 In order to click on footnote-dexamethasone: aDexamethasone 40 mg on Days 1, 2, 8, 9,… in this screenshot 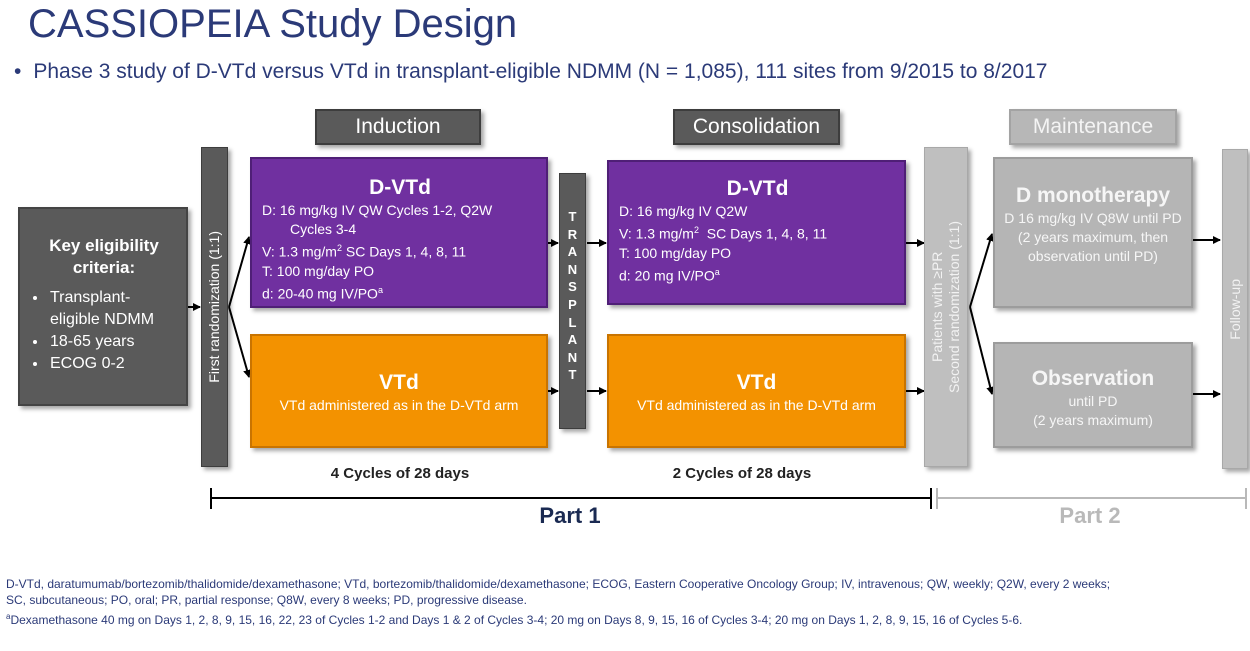, I will do `click(514, 619)`.